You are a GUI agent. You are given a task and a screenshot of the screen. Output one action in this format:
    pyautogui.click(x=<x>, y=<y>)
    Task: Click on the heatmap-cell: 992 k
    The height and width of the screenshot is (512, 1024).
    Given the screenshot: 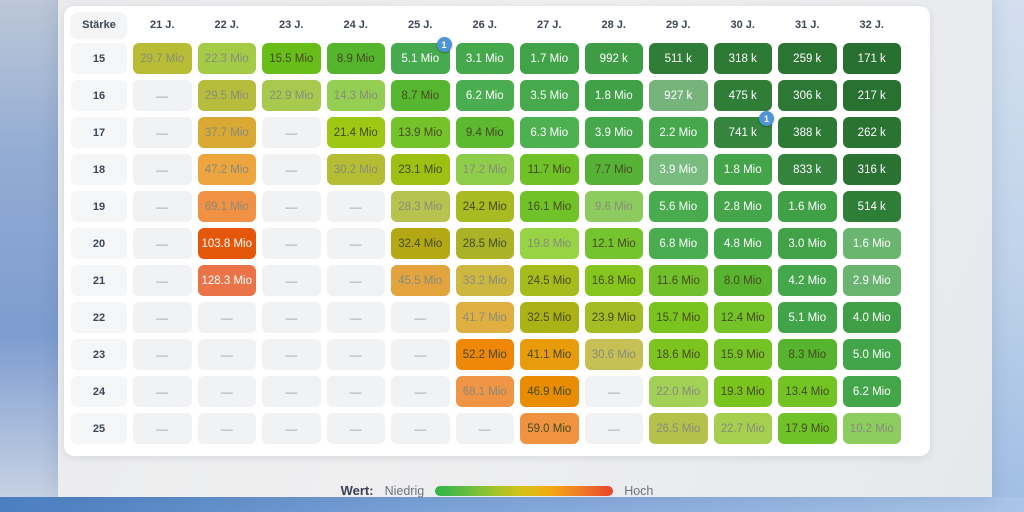 What is the action you would take?
    pyautogui.click(x=613, y=58)
    